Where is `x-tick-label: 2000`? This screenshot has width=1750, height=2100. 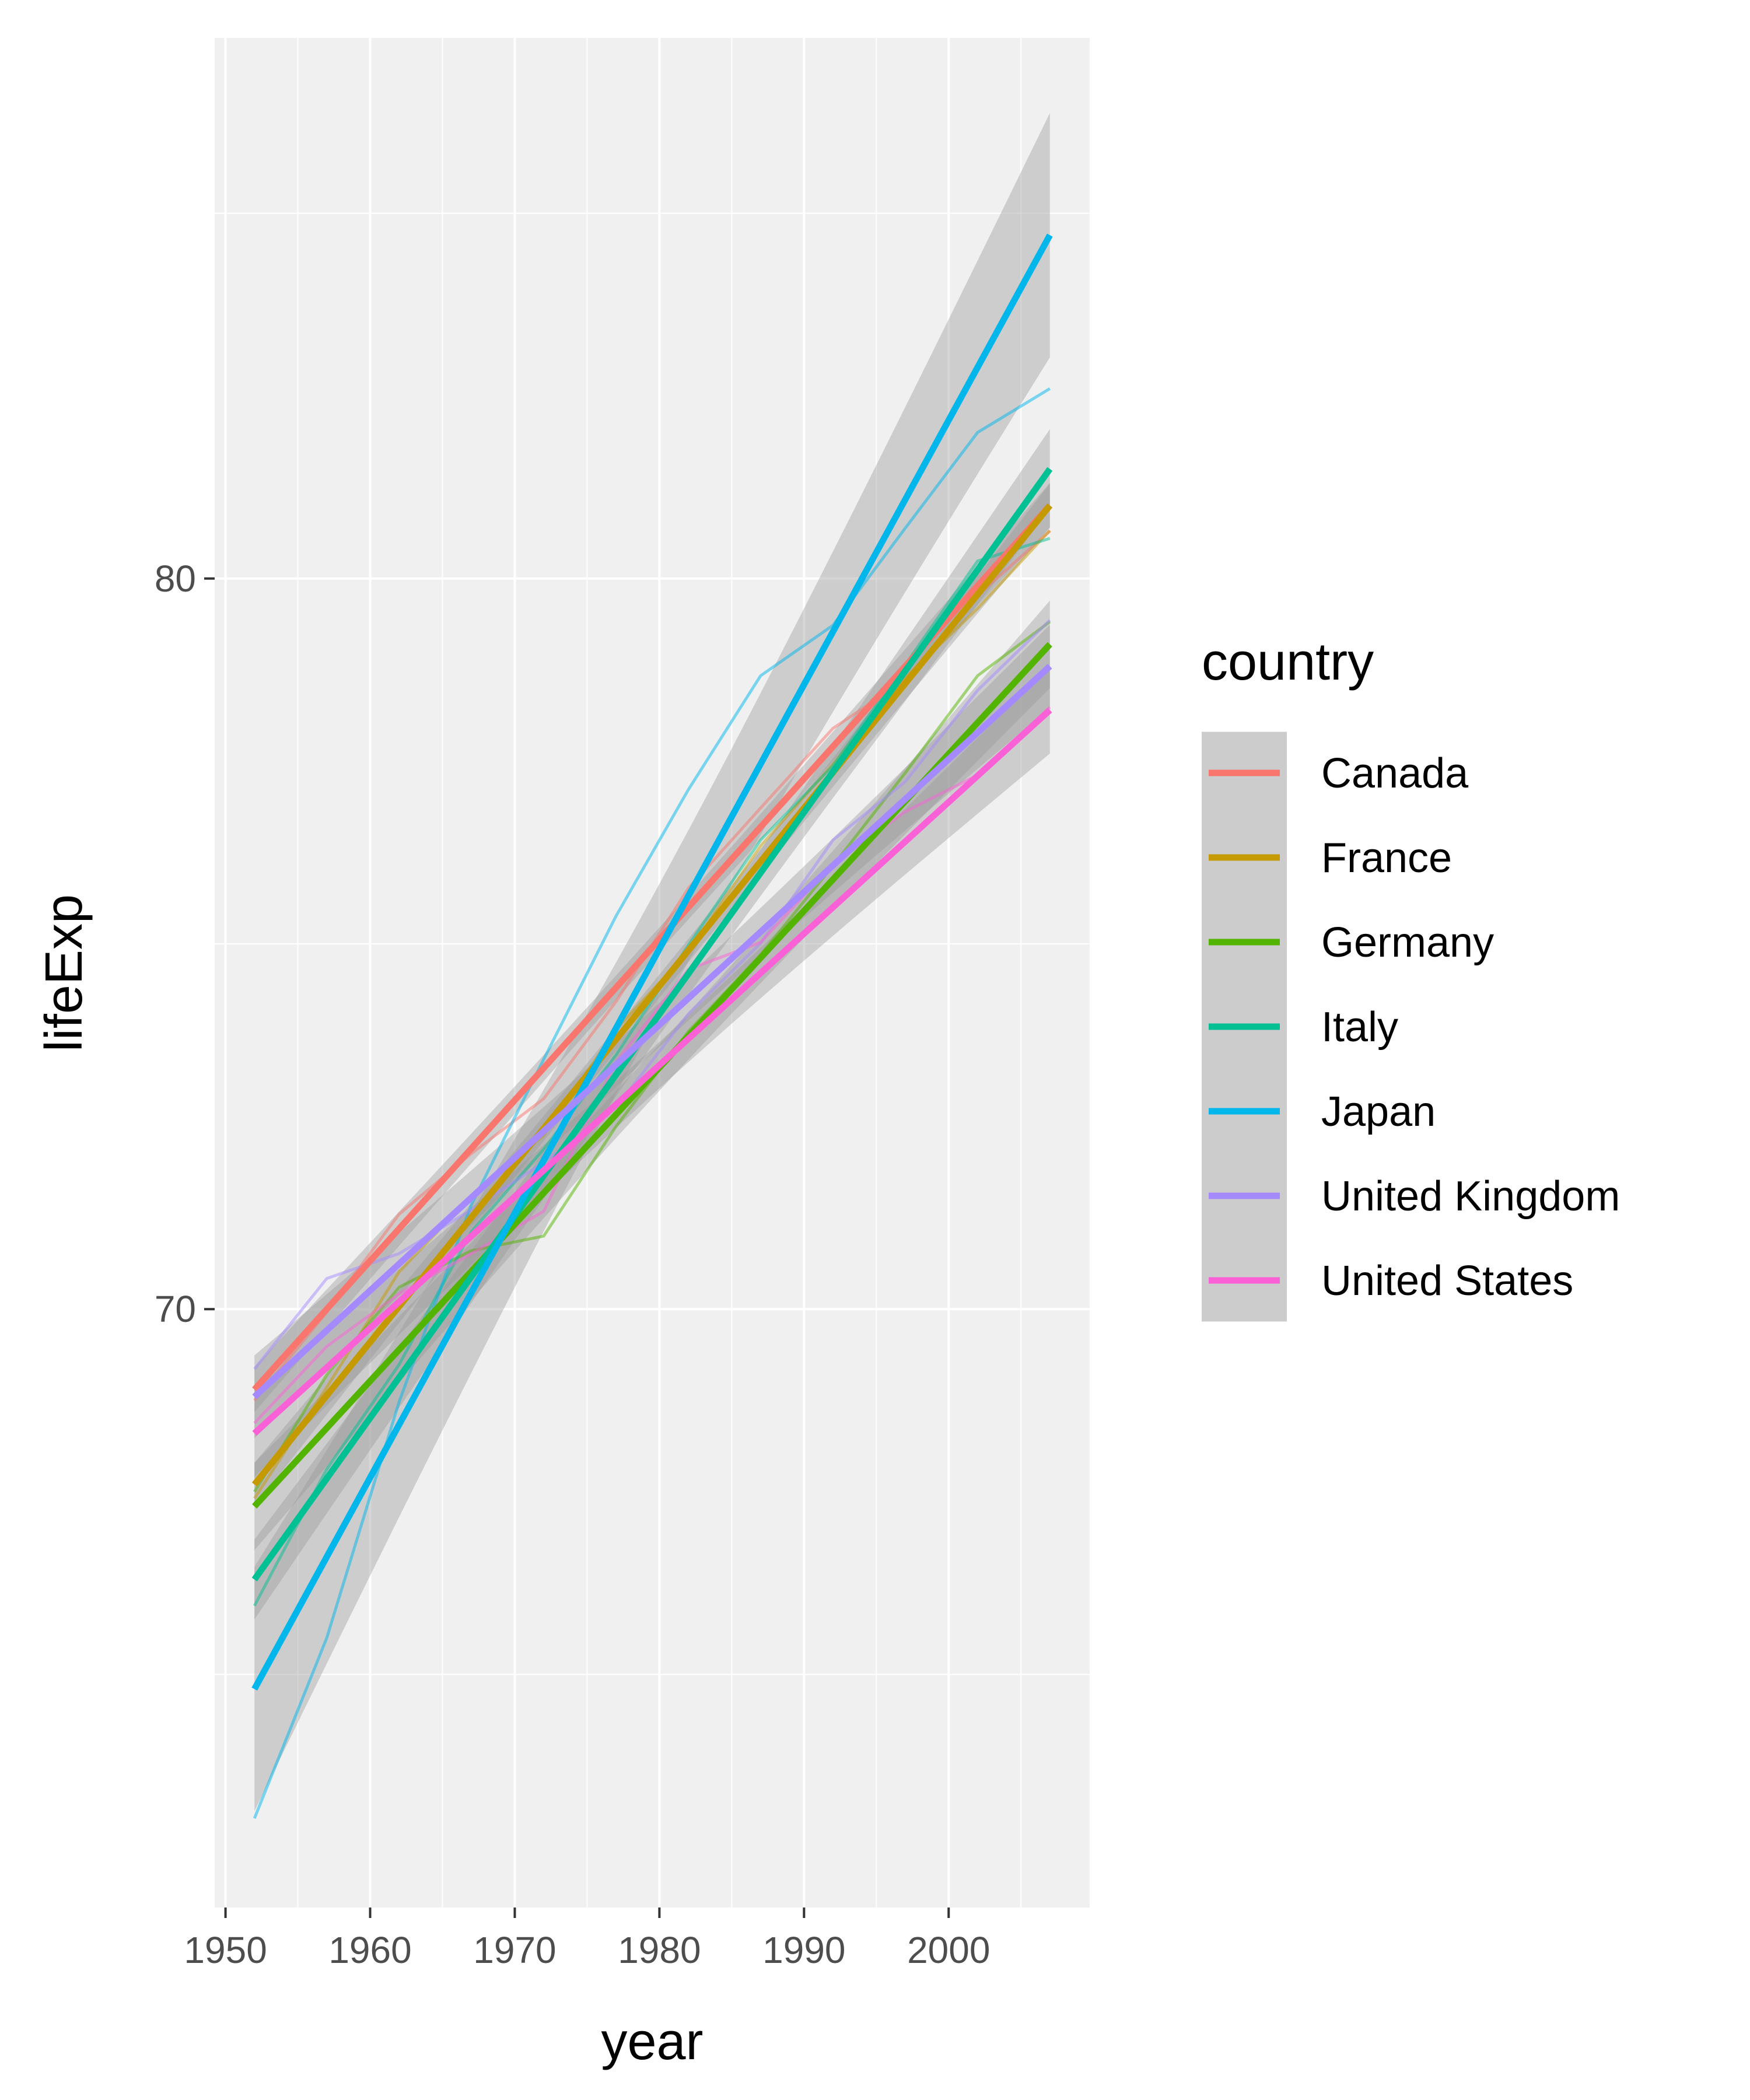
x-tick-label: 2000 is located at coordinates (949, 1950).